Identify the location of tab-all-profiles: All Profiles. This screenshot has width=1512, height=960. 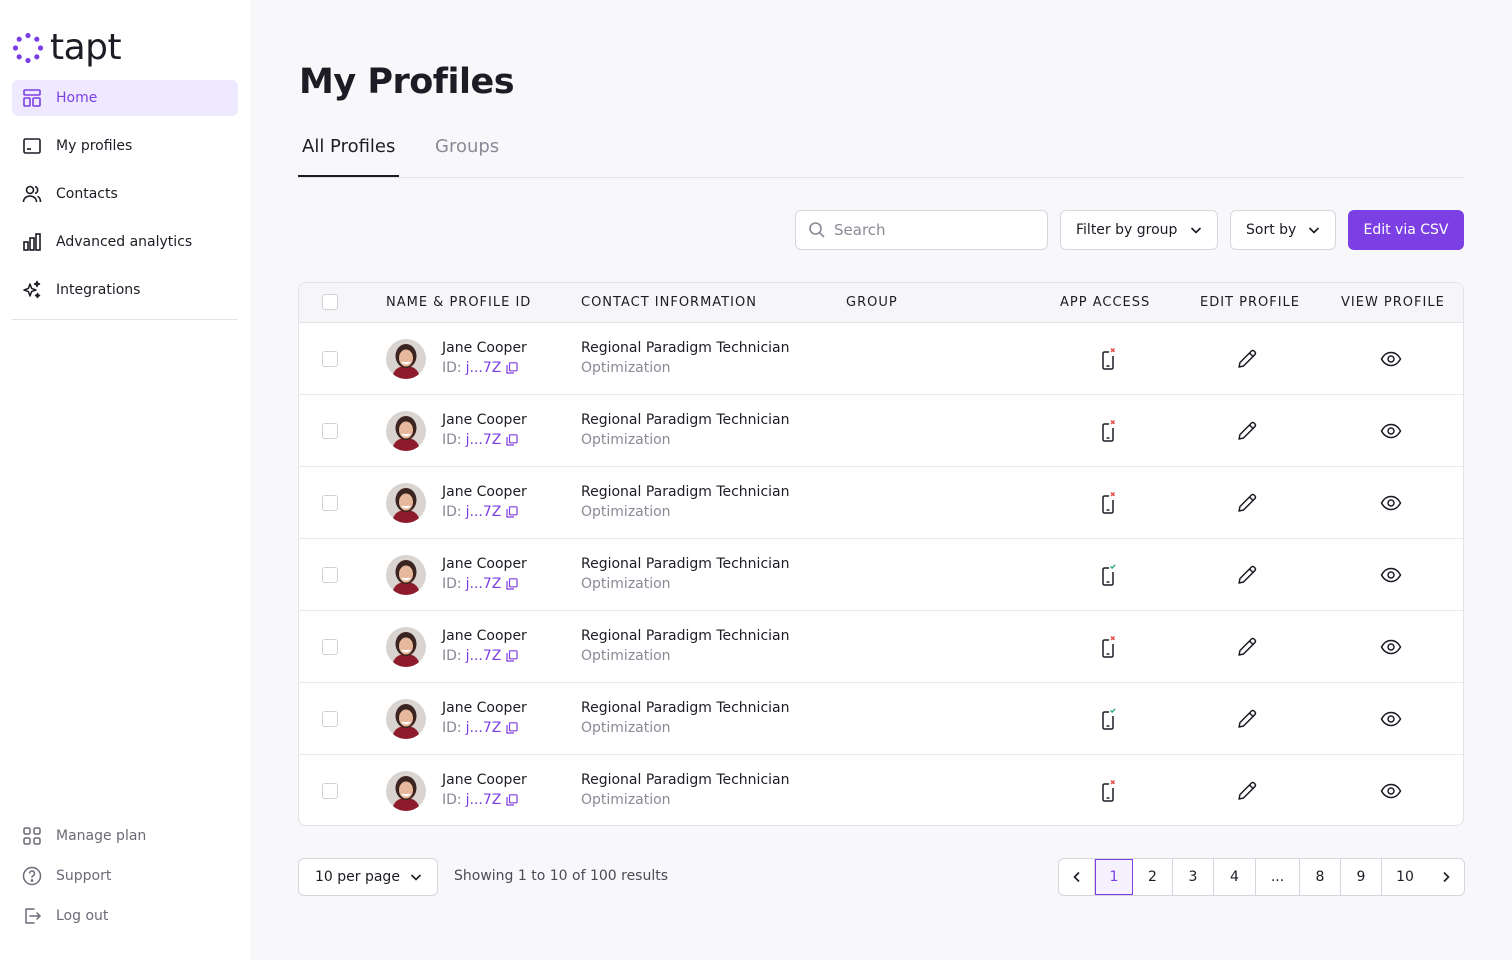
(349, 146).